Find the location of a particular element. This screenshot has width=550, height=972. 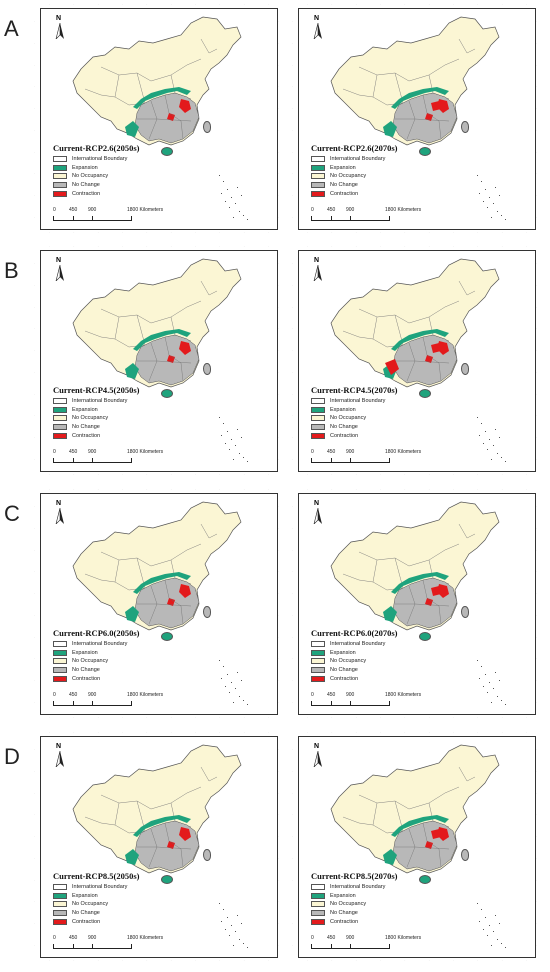

scale-label: 900 is located at coordinates (350, 210).